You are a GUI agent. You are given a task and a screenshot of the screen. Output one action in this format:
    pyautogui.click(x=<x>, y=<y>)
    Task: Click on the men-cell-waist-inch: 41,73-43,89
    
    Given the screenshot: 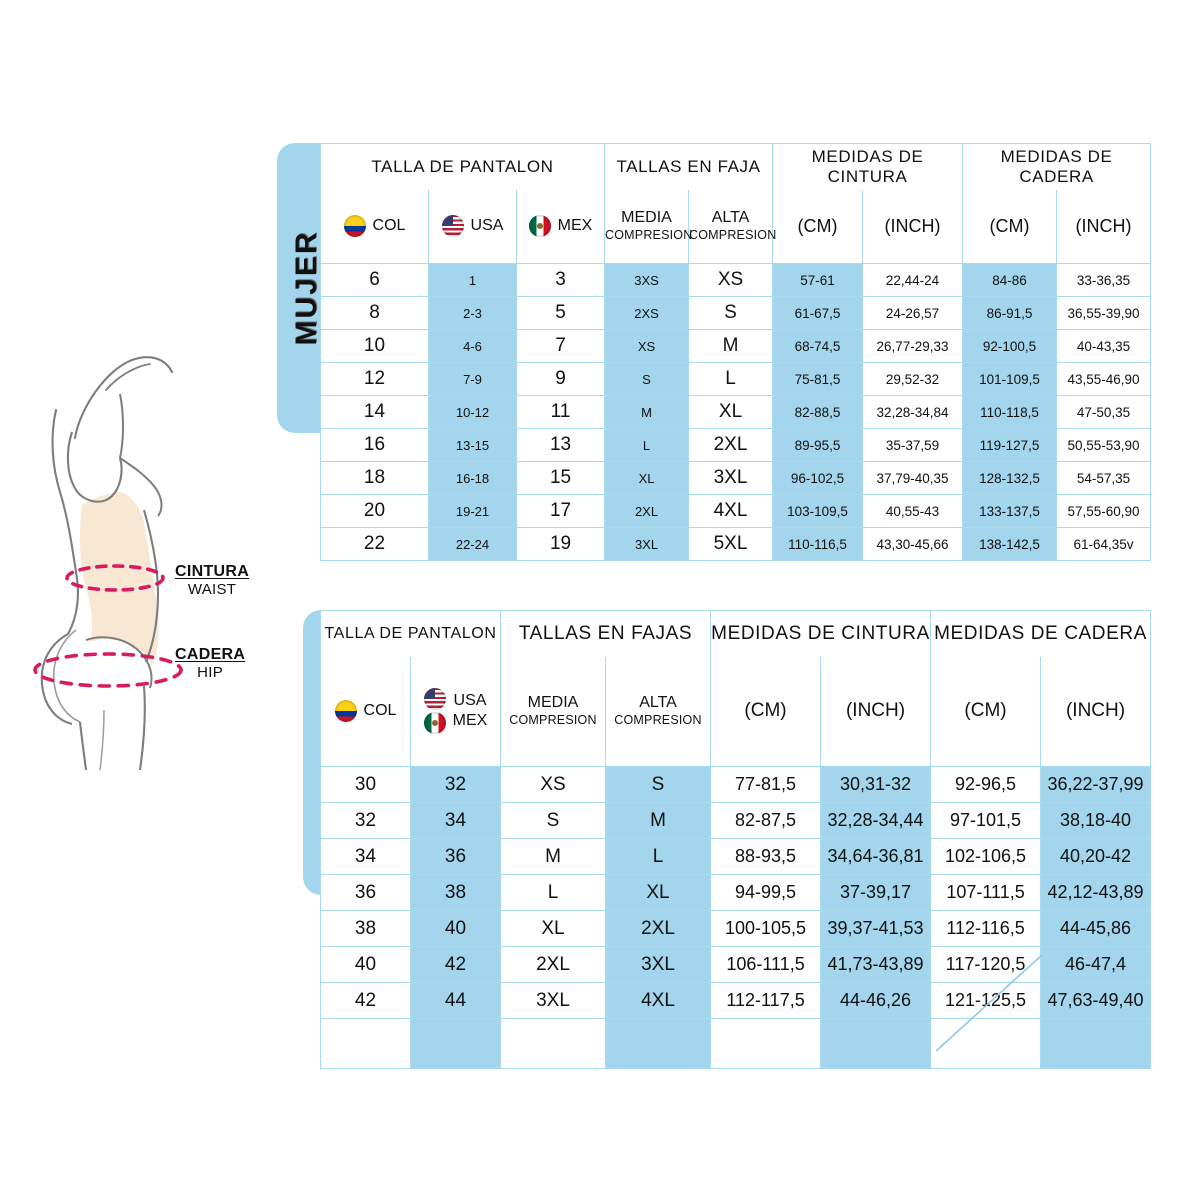 What is the action you would take?
    pyautogui.click(x=876, y=964)
    